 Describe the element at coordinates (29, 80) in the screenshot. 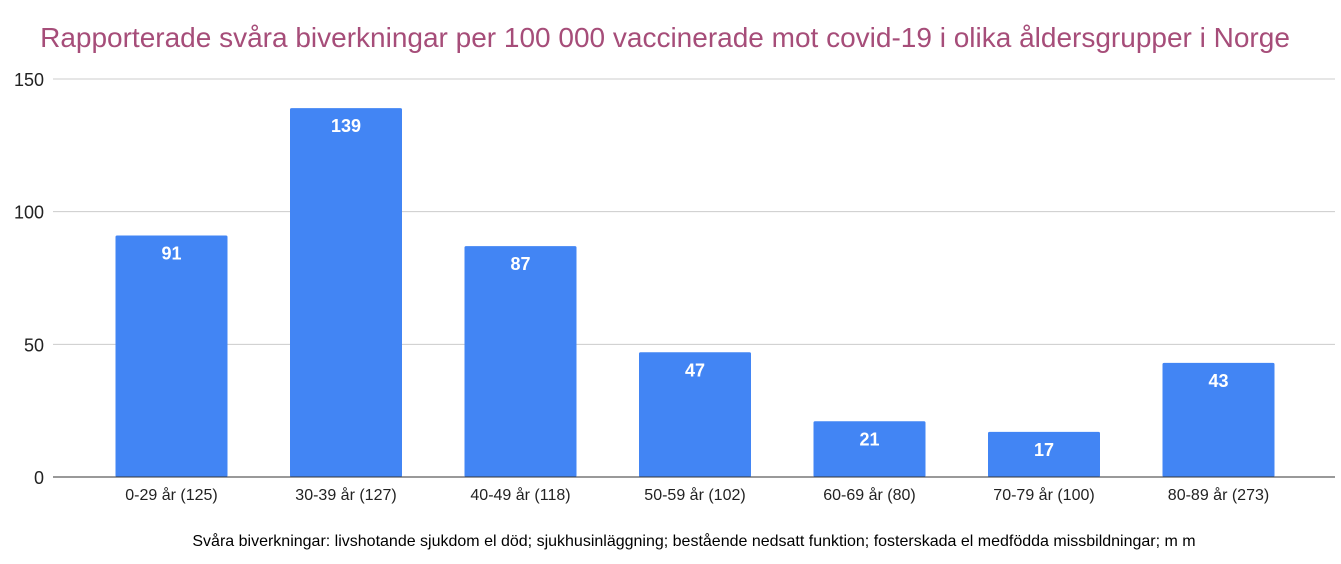

I see `y-tick-label: 150` at that location.